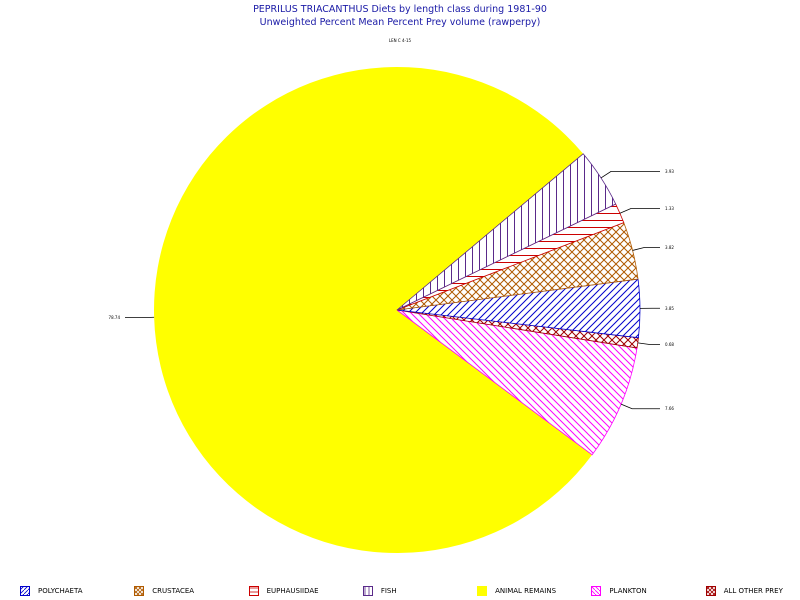  What do you see at coordinates (669, 408) in the screenshot?
I see `slice-value-label: 7.66` at bounding box center [669, 408].